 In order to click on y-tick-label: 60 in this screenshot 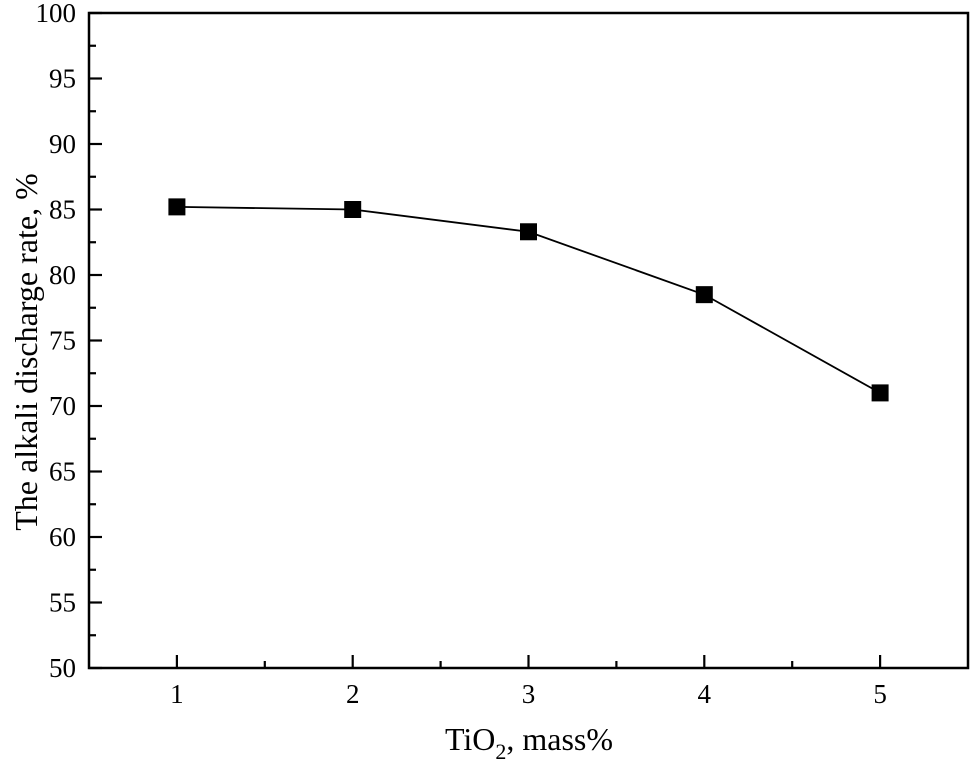, I will do `click(62, 537)`.